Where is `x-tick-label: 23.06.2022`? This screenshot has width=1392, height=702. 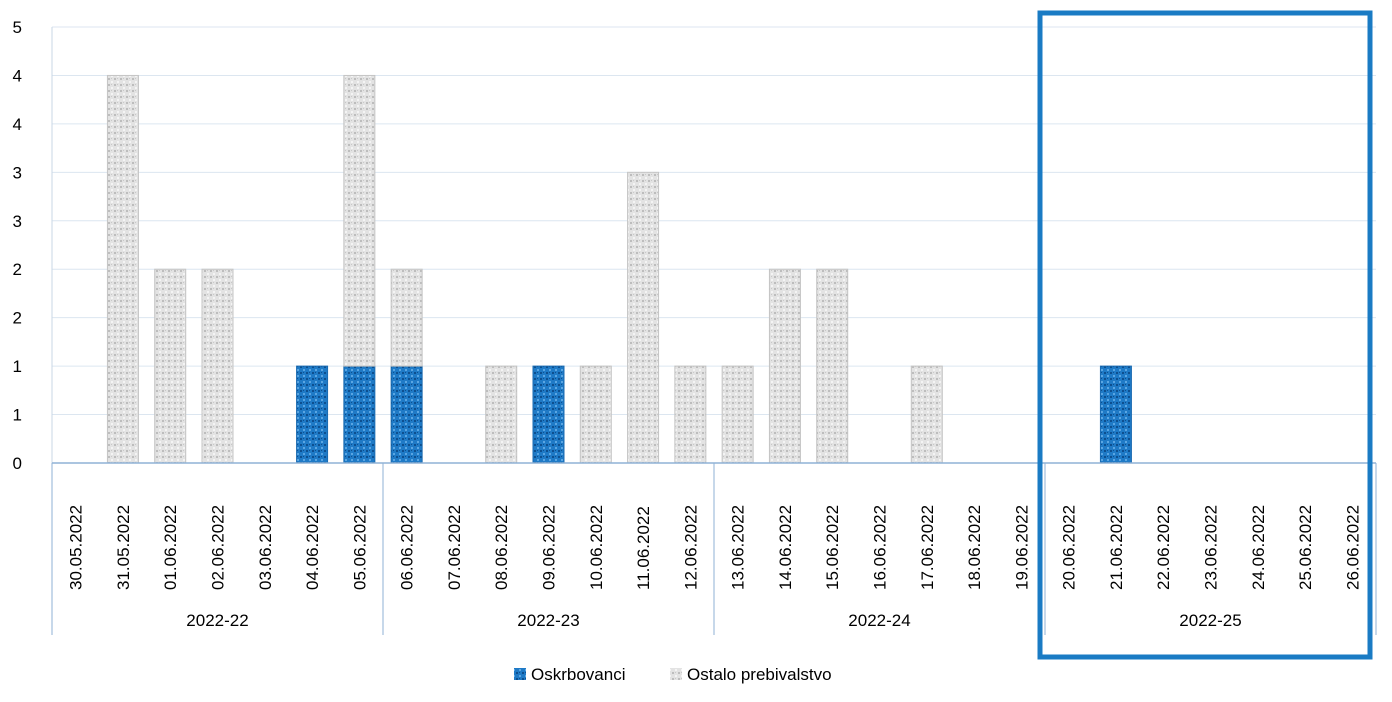 x-tick-label: 23.06.2022 is located at coordinates (1211, 547).